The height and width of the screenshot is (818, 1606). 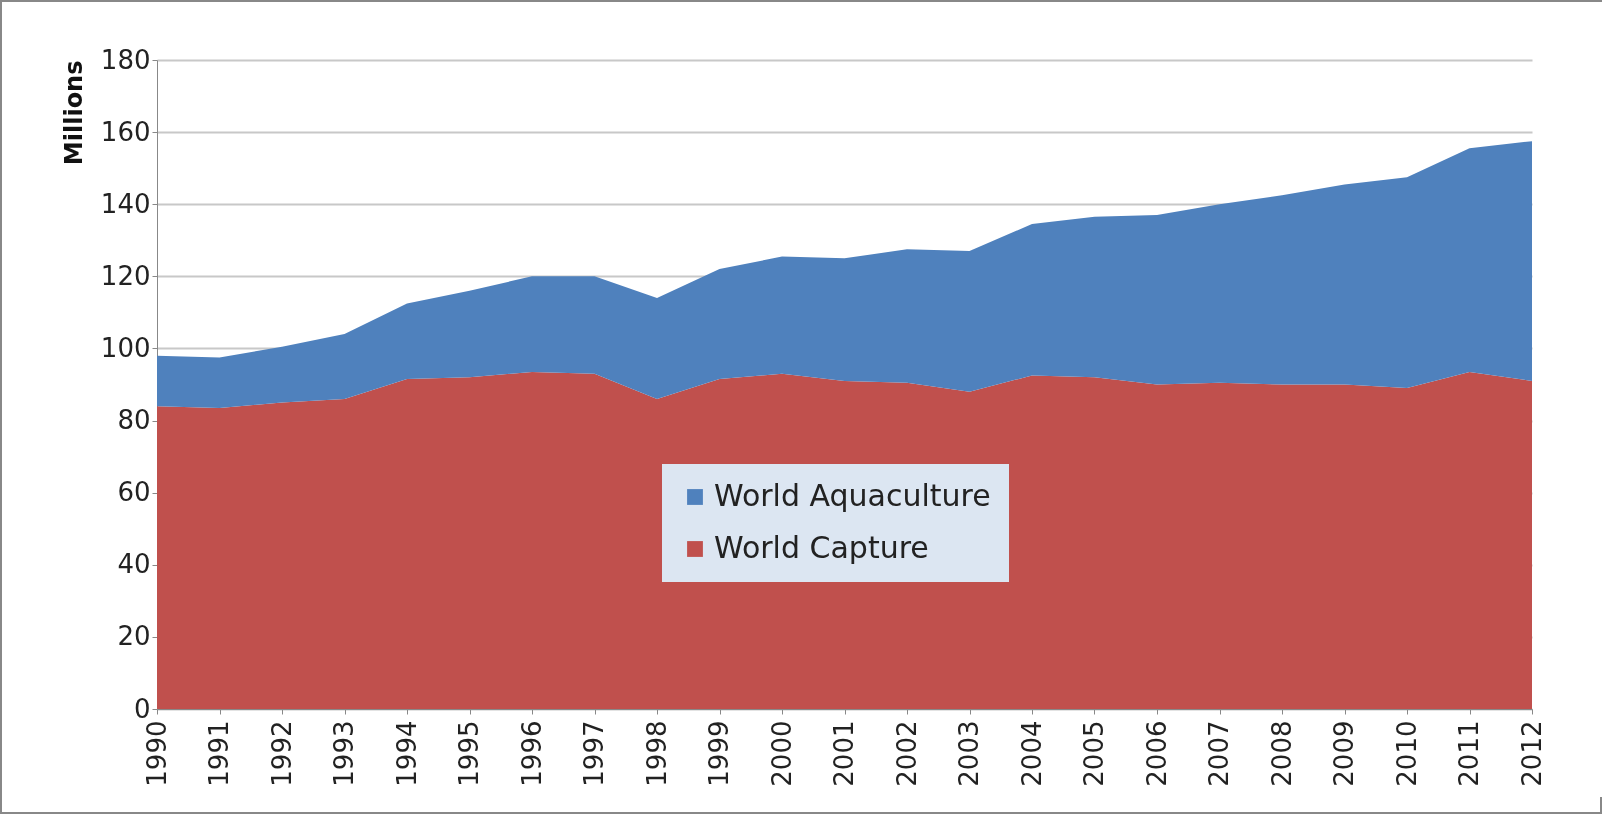 What do you see at coordinates (406, 753) in the screenshot?
I see `x-tick-label: 1994` at bounding box center [406, 753].